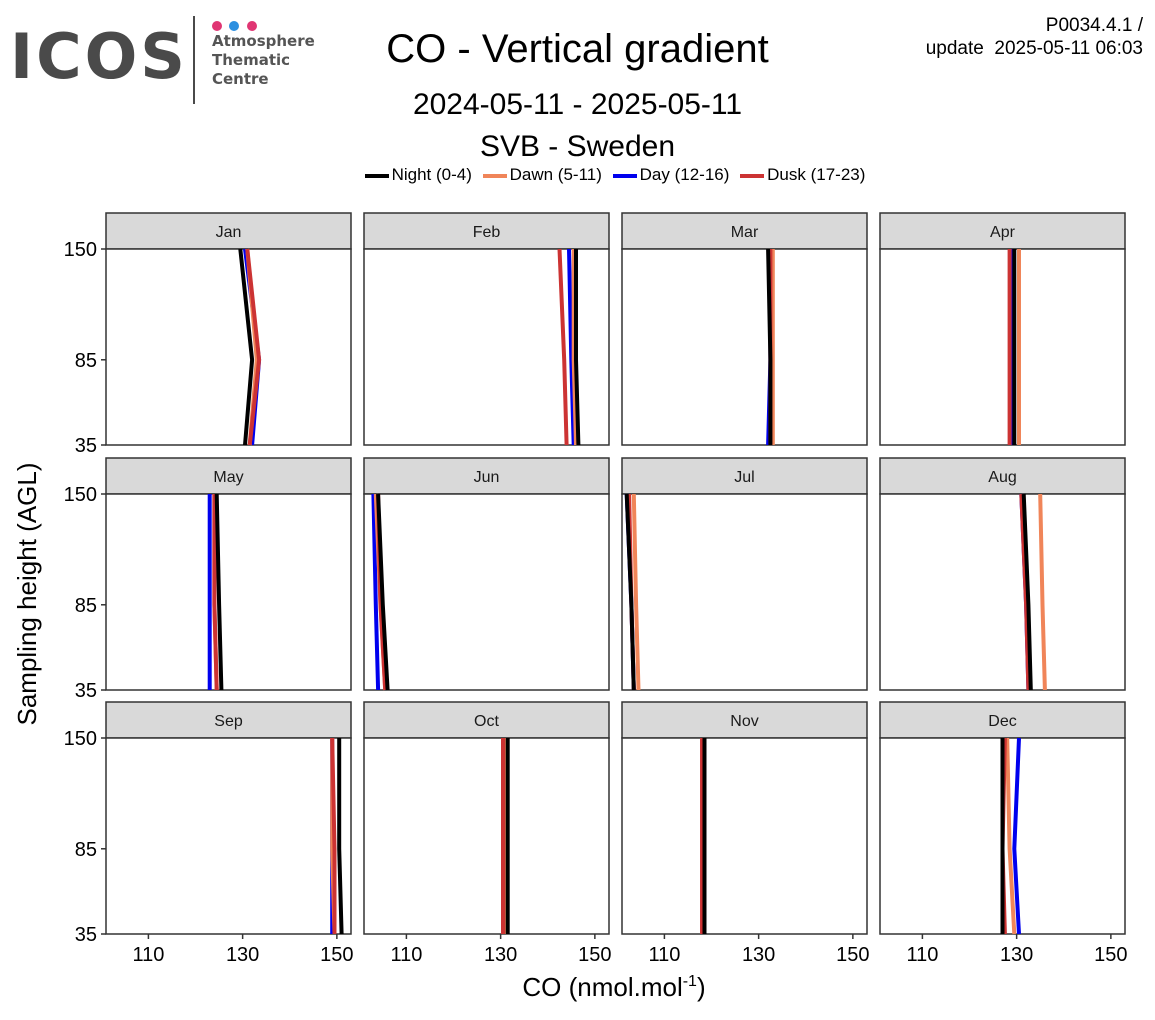 This screenshot has width=1155, height=1020. What do you see at coordinates (555, 174) in the screenshot?
I see `legend-label-dawn: Dawn (5-11)` at bounding box center [555, 174].